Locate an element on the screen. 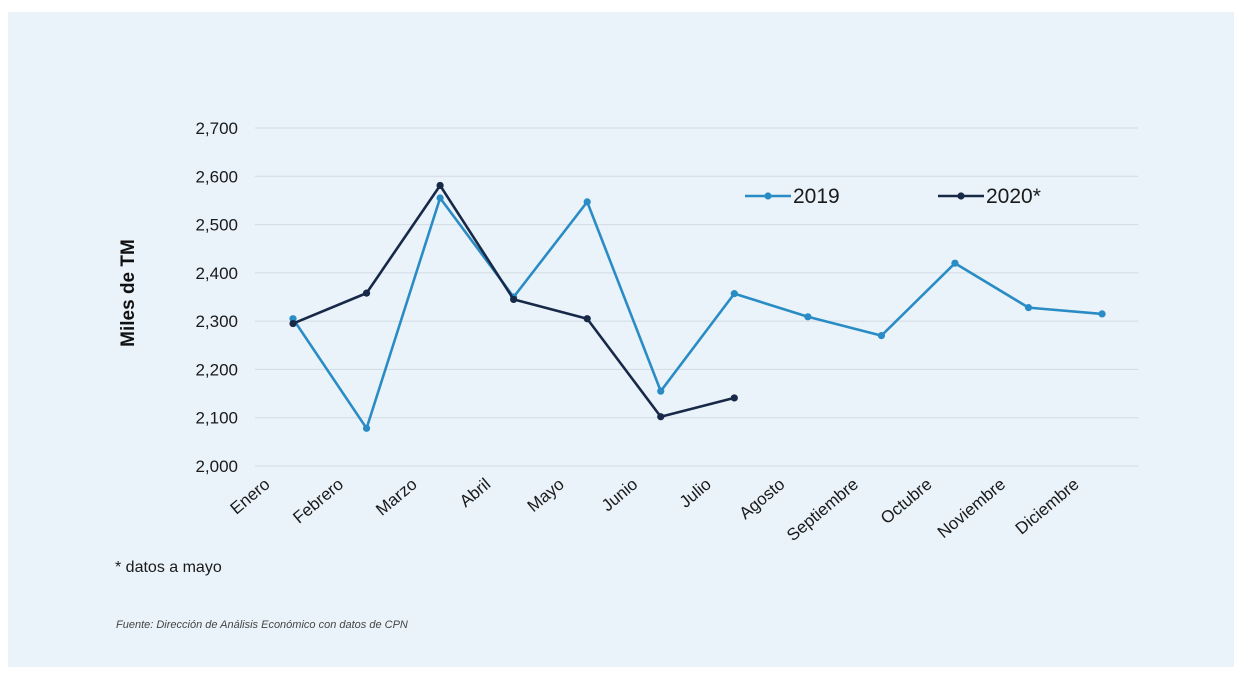 Image resolution: width=1234 pixels, height=679 pixels. x-tick-label: Mayo is located at coordinates (546, 495).